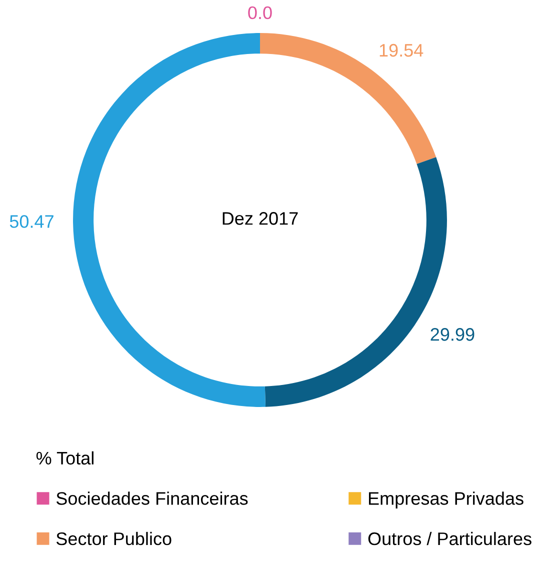 The width and height of the screenshot is (558, 565). Describe the element at coordinates (32, 221) in the screenshot. I see `data-label: 50.47` at that location.